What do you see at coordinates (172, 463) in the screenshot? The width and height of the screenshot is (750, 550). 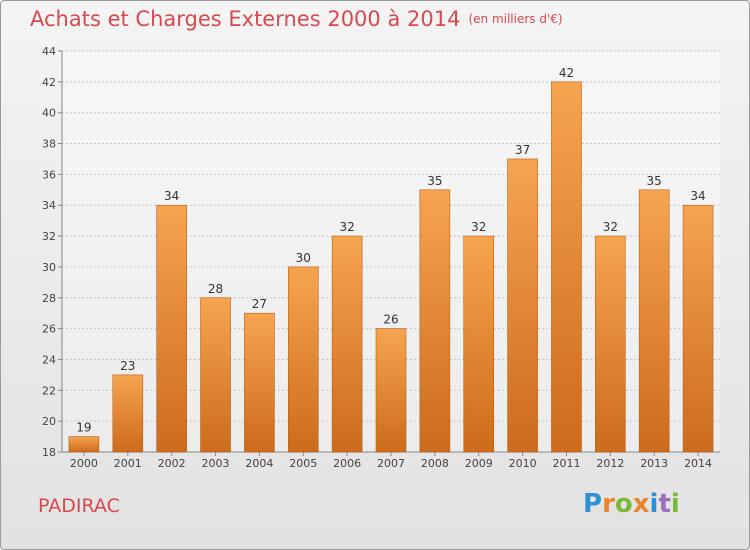 I see `x-tick-label: 2002` at bounding box center [172, 463].